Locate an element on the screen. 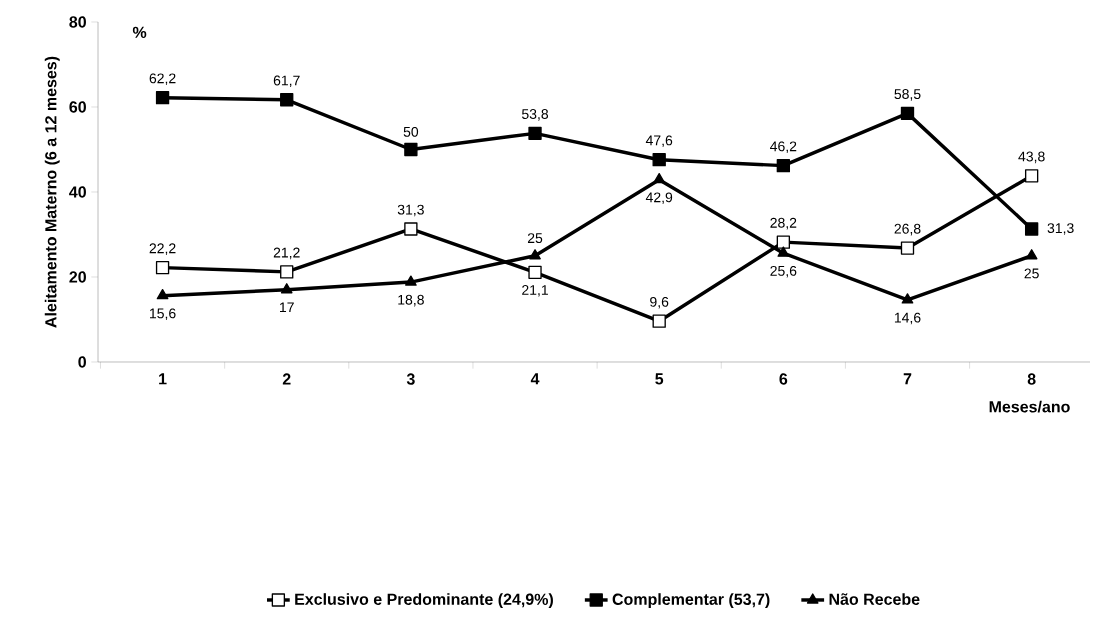  data-label: 42,9 is located at coordinates (659, 198).